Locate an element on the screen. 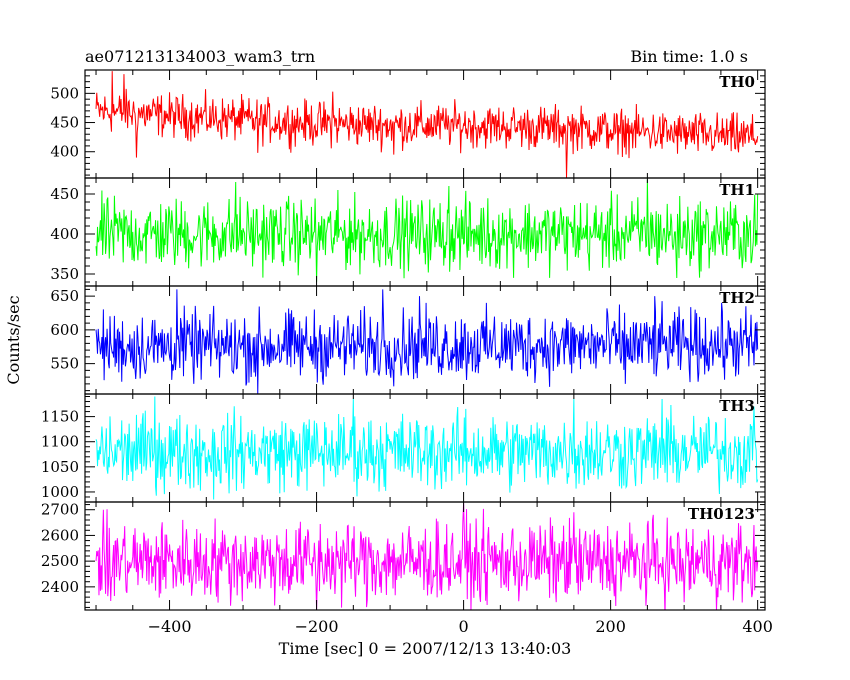 The image size is (850, 680). y-tick-label: 600 is located at coordinates (64, 330).